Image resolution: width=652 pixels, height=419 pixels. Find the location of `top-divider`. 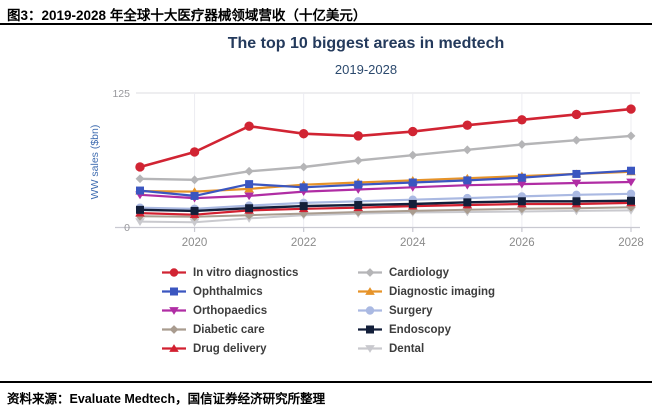

top-divider is located at coordinates (326, 24).